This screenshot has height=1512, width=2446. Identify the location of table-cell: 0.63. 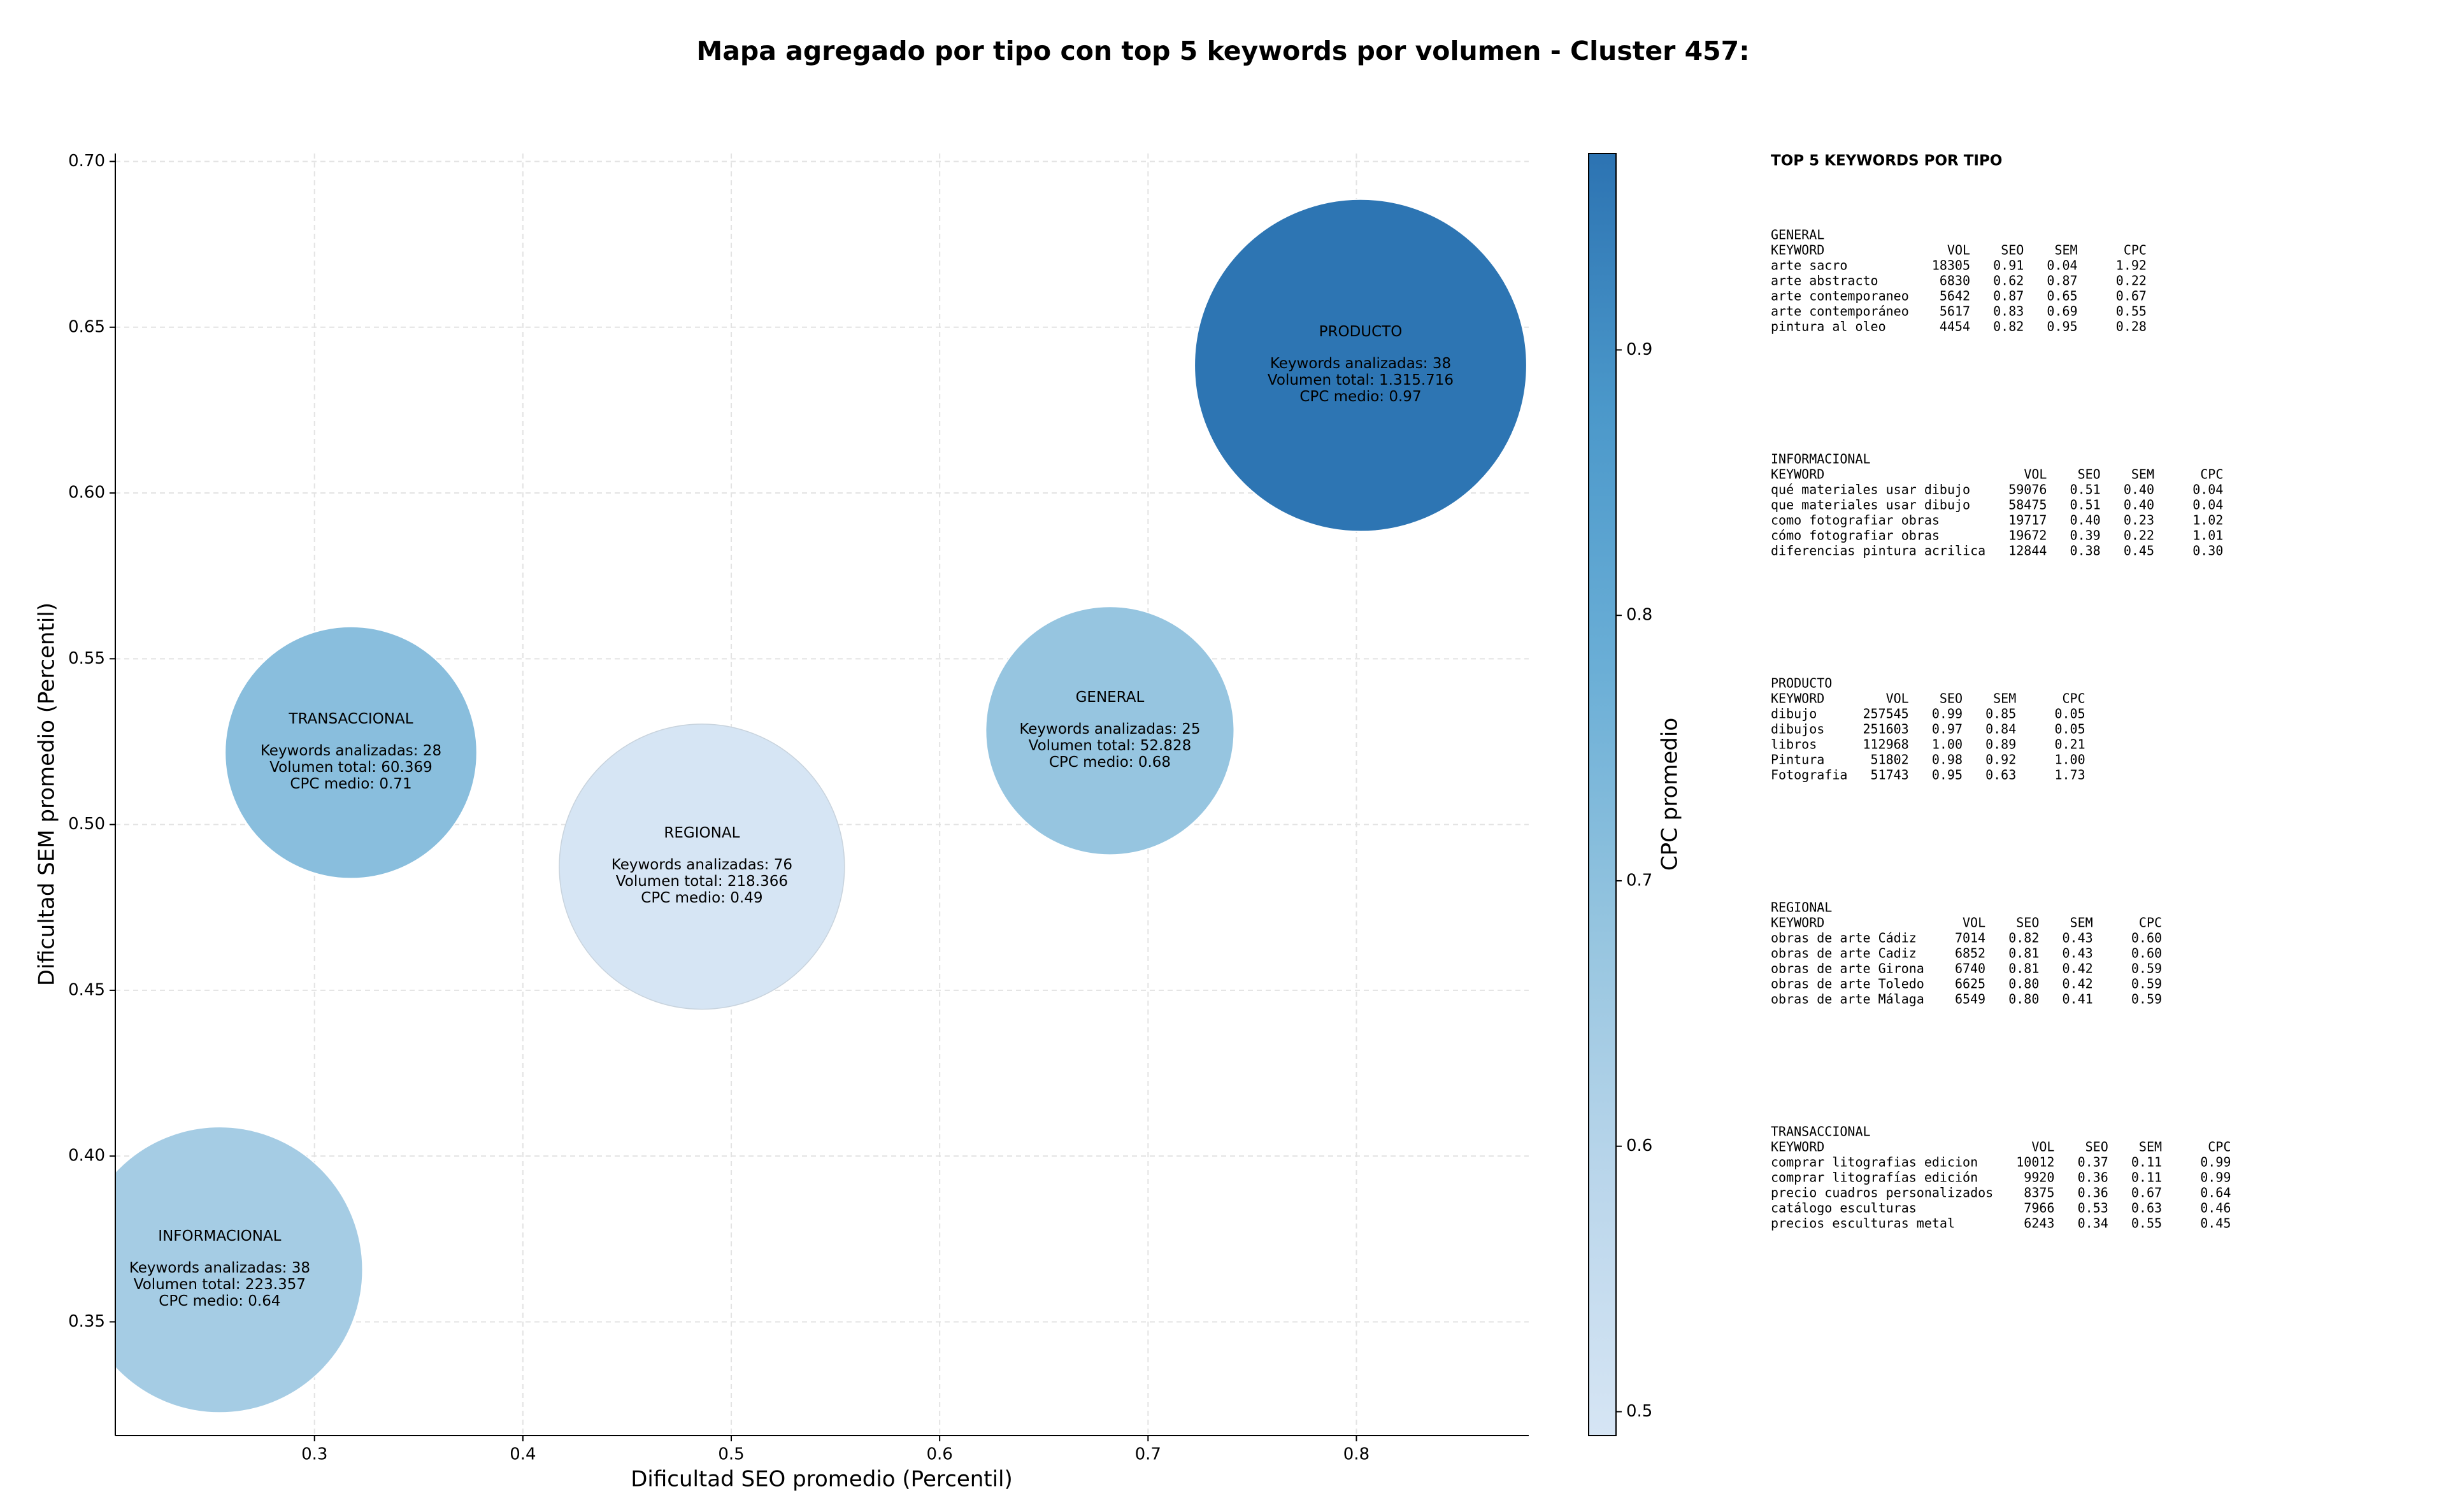
(2146, 1208).